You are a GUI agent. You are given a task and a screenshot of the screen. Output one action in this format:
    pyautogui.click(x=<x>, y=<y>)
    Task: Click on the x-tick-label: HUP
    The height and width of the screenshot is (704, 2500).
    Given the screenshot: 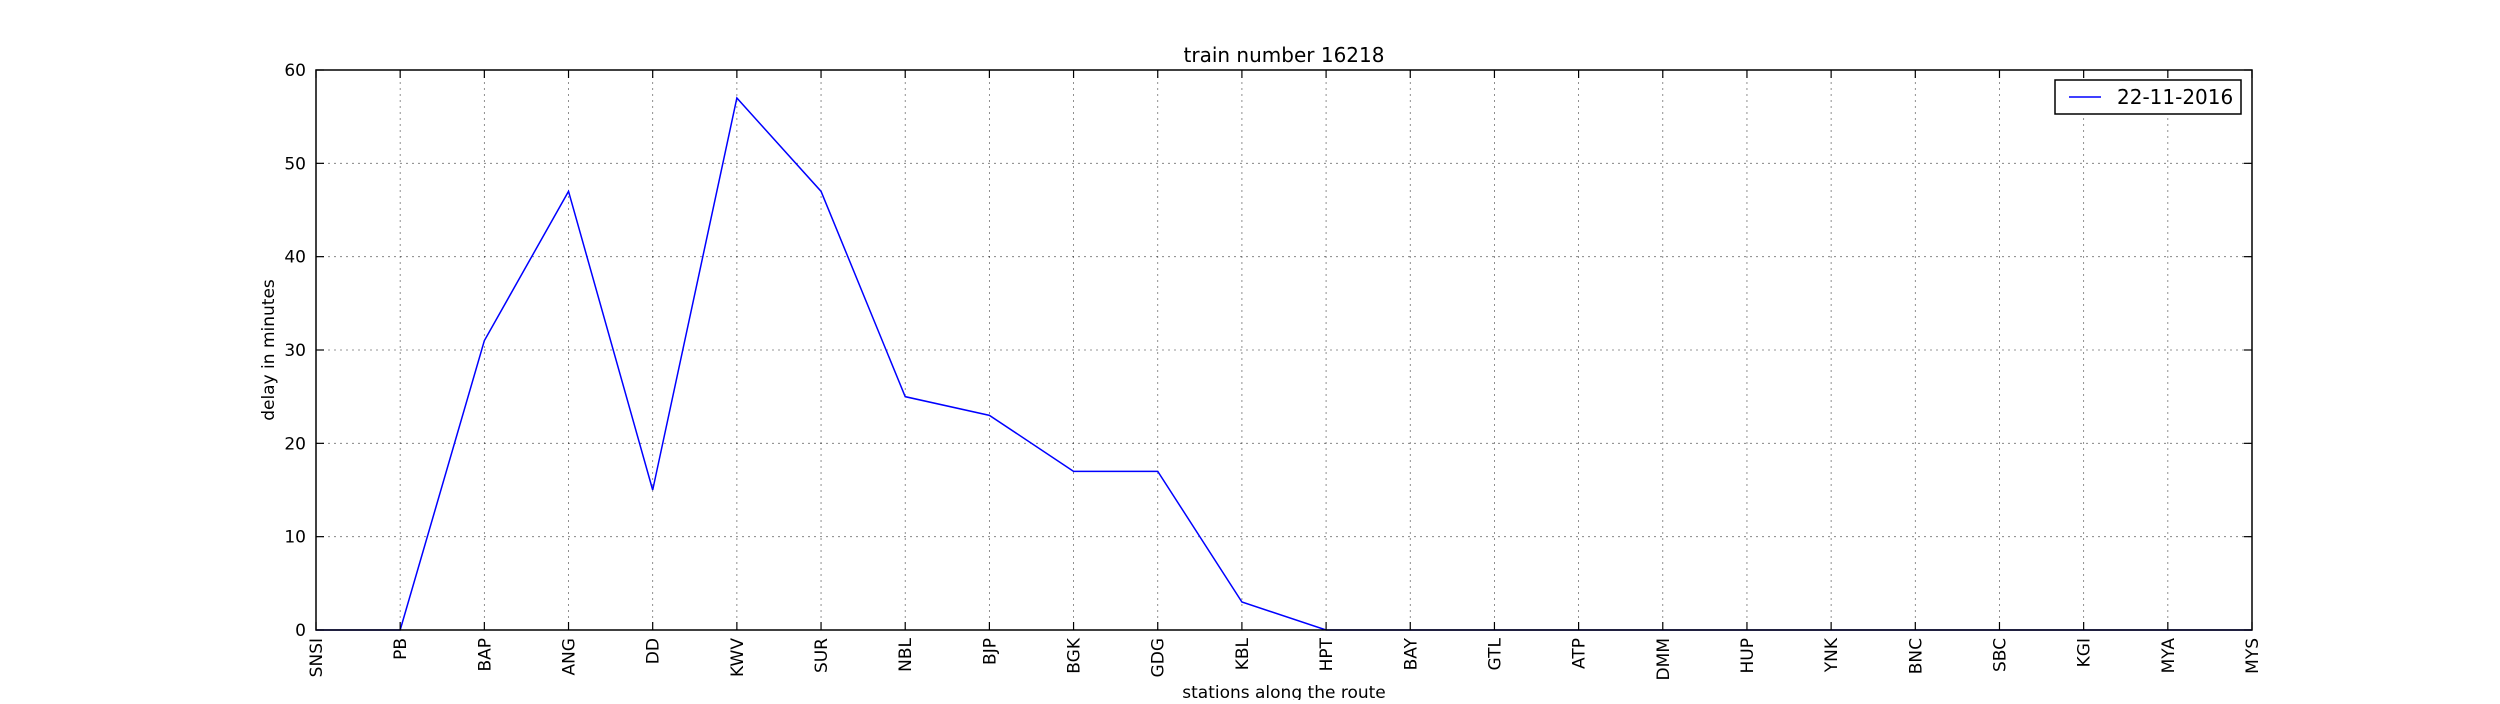 What is the action you would take?
    pyautogui.click(x=1748, y=655)
    